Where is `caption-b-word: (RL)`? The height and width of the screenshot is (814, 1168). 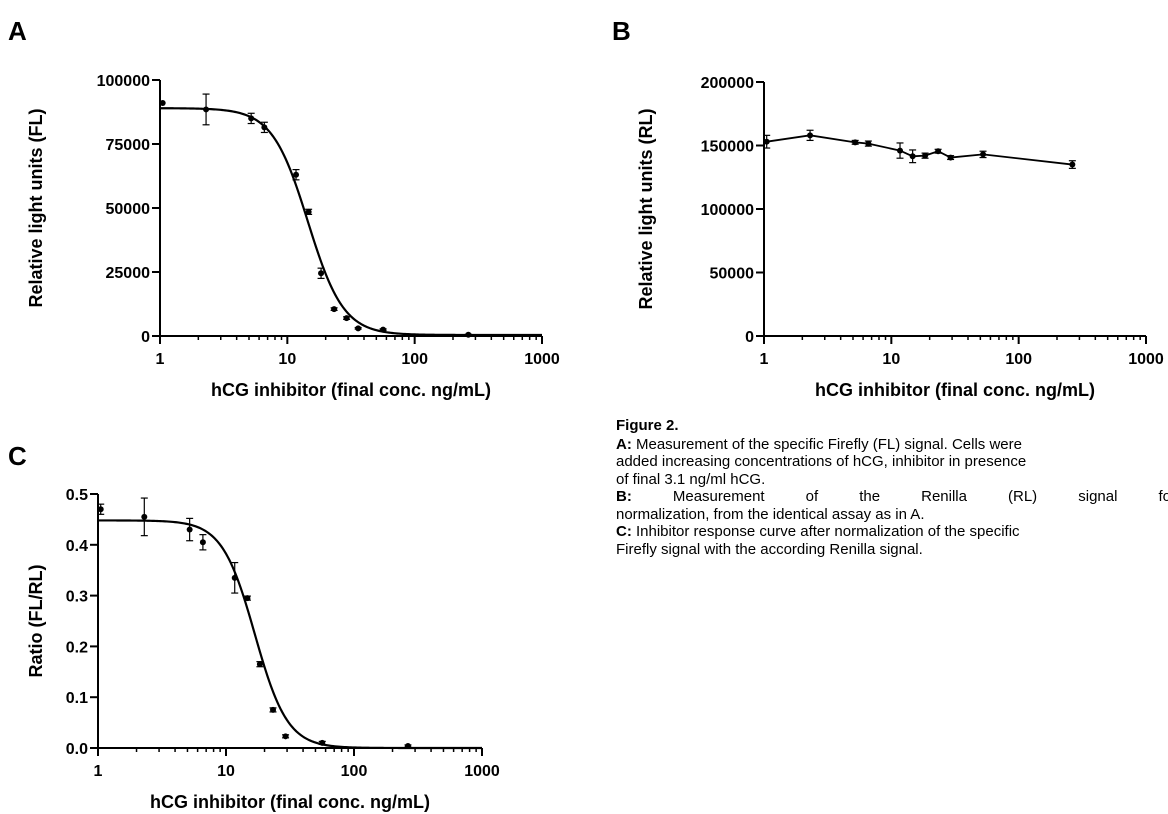 caption-b-word: (RL) is located at coordinates (1023, 496).